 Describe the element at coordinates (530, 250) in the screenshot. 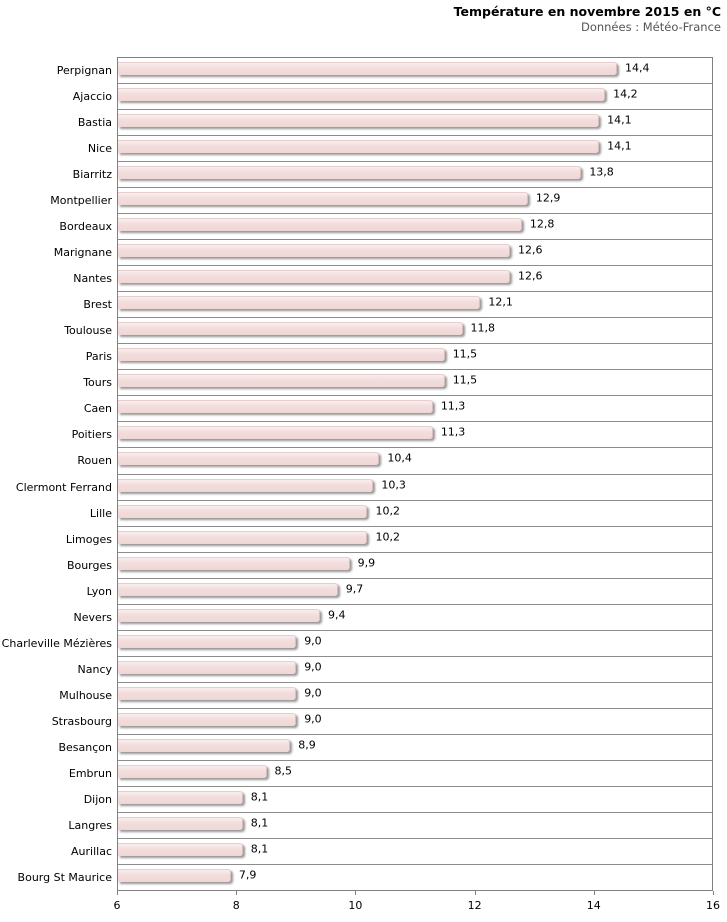

I see `bar-value-label: 12,6` at that location.